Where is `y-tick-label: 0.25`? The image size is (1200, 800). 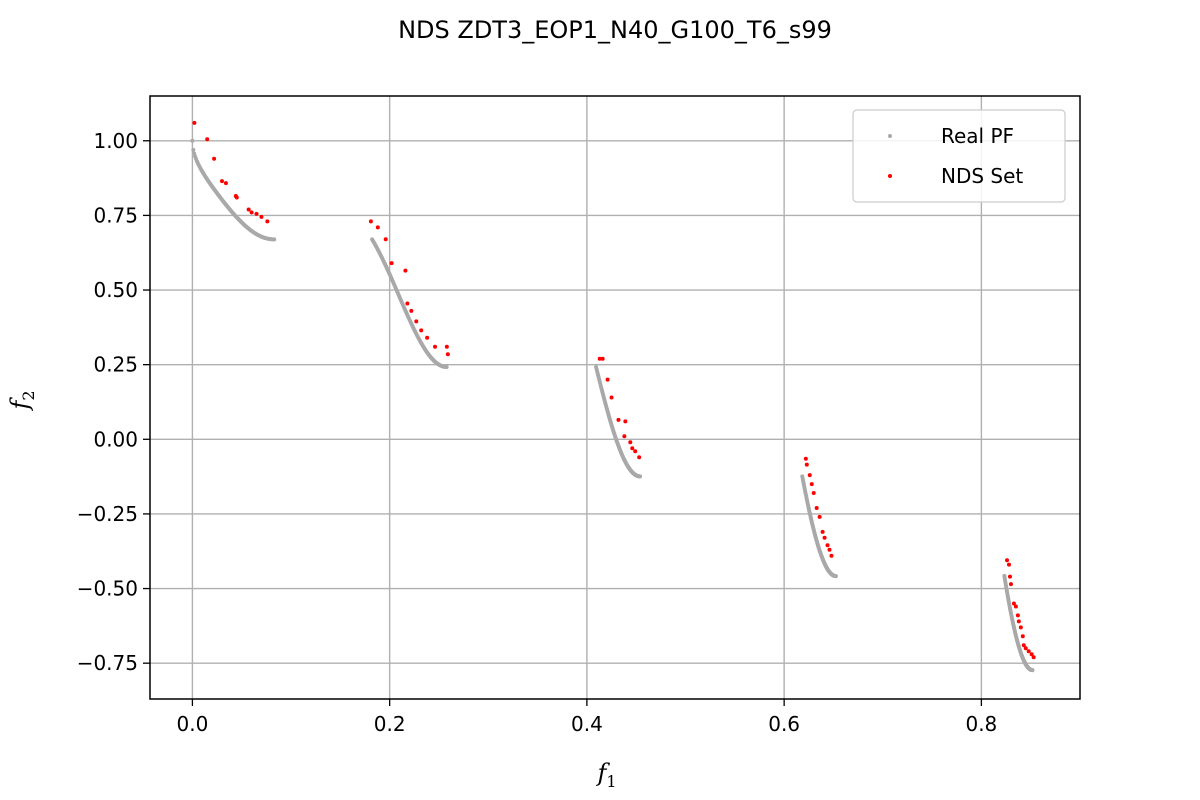
y-tick-label: 0.25 is located at coordinates (115, 365).